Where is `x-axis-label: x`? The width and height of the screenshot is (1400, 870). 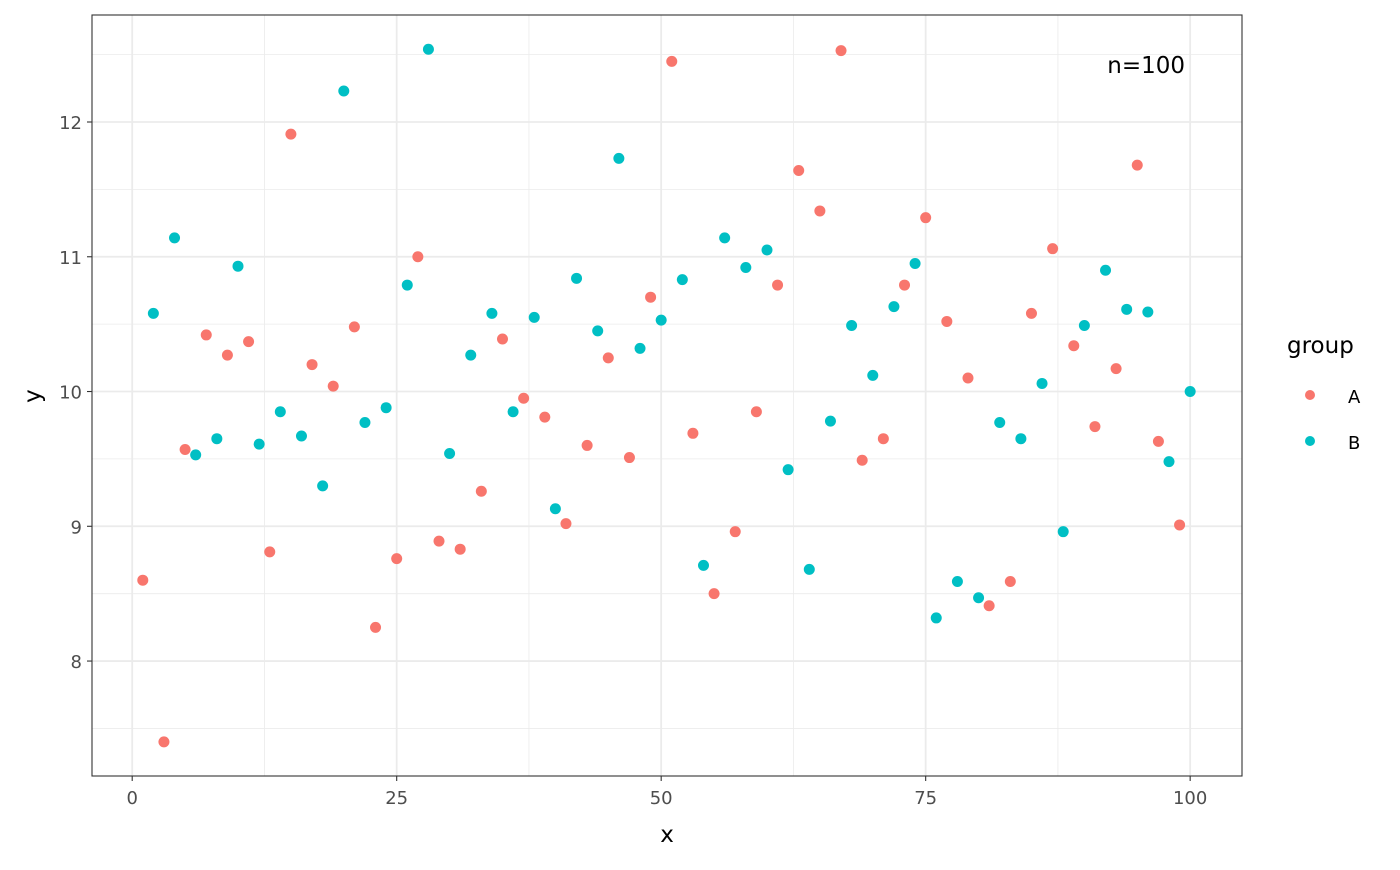 x-axis-label: x is located at coordinates (667, 835).